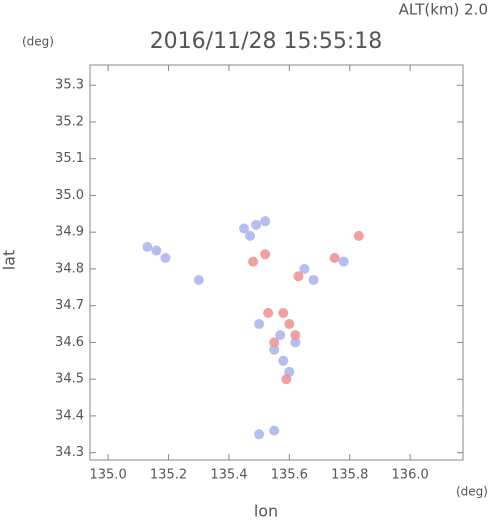  What do you see at coordinates (472, 492) in the screenshot?
I see `x-unit: (deg)` at bounding box center [472, 492].